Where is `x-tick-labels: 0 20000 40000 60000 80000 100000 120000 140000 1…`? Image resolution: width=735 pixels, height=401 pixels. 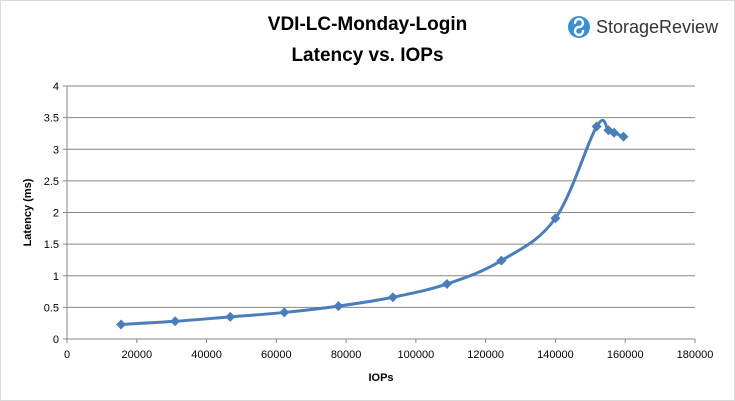
x-tick-labels: 0 20000 40000 60000 80000 100000 120000 140000 1… is located at coordinates (388, 355).